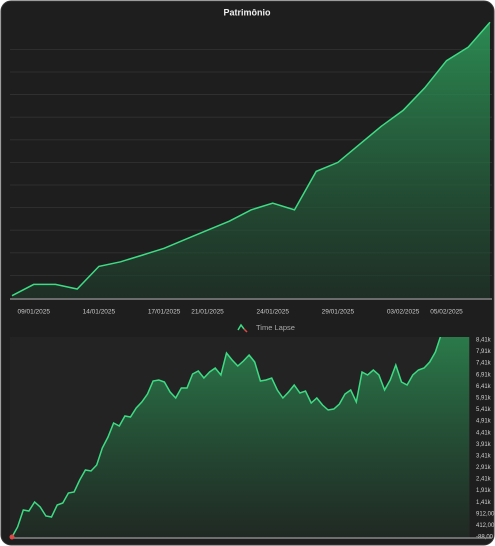 This screenshot has height=546, width=495. What do you see at coordinates (403, 312) in the screenshot?
I see `x-tick-label: 03/02/2025` at bounding box center [403, 312].